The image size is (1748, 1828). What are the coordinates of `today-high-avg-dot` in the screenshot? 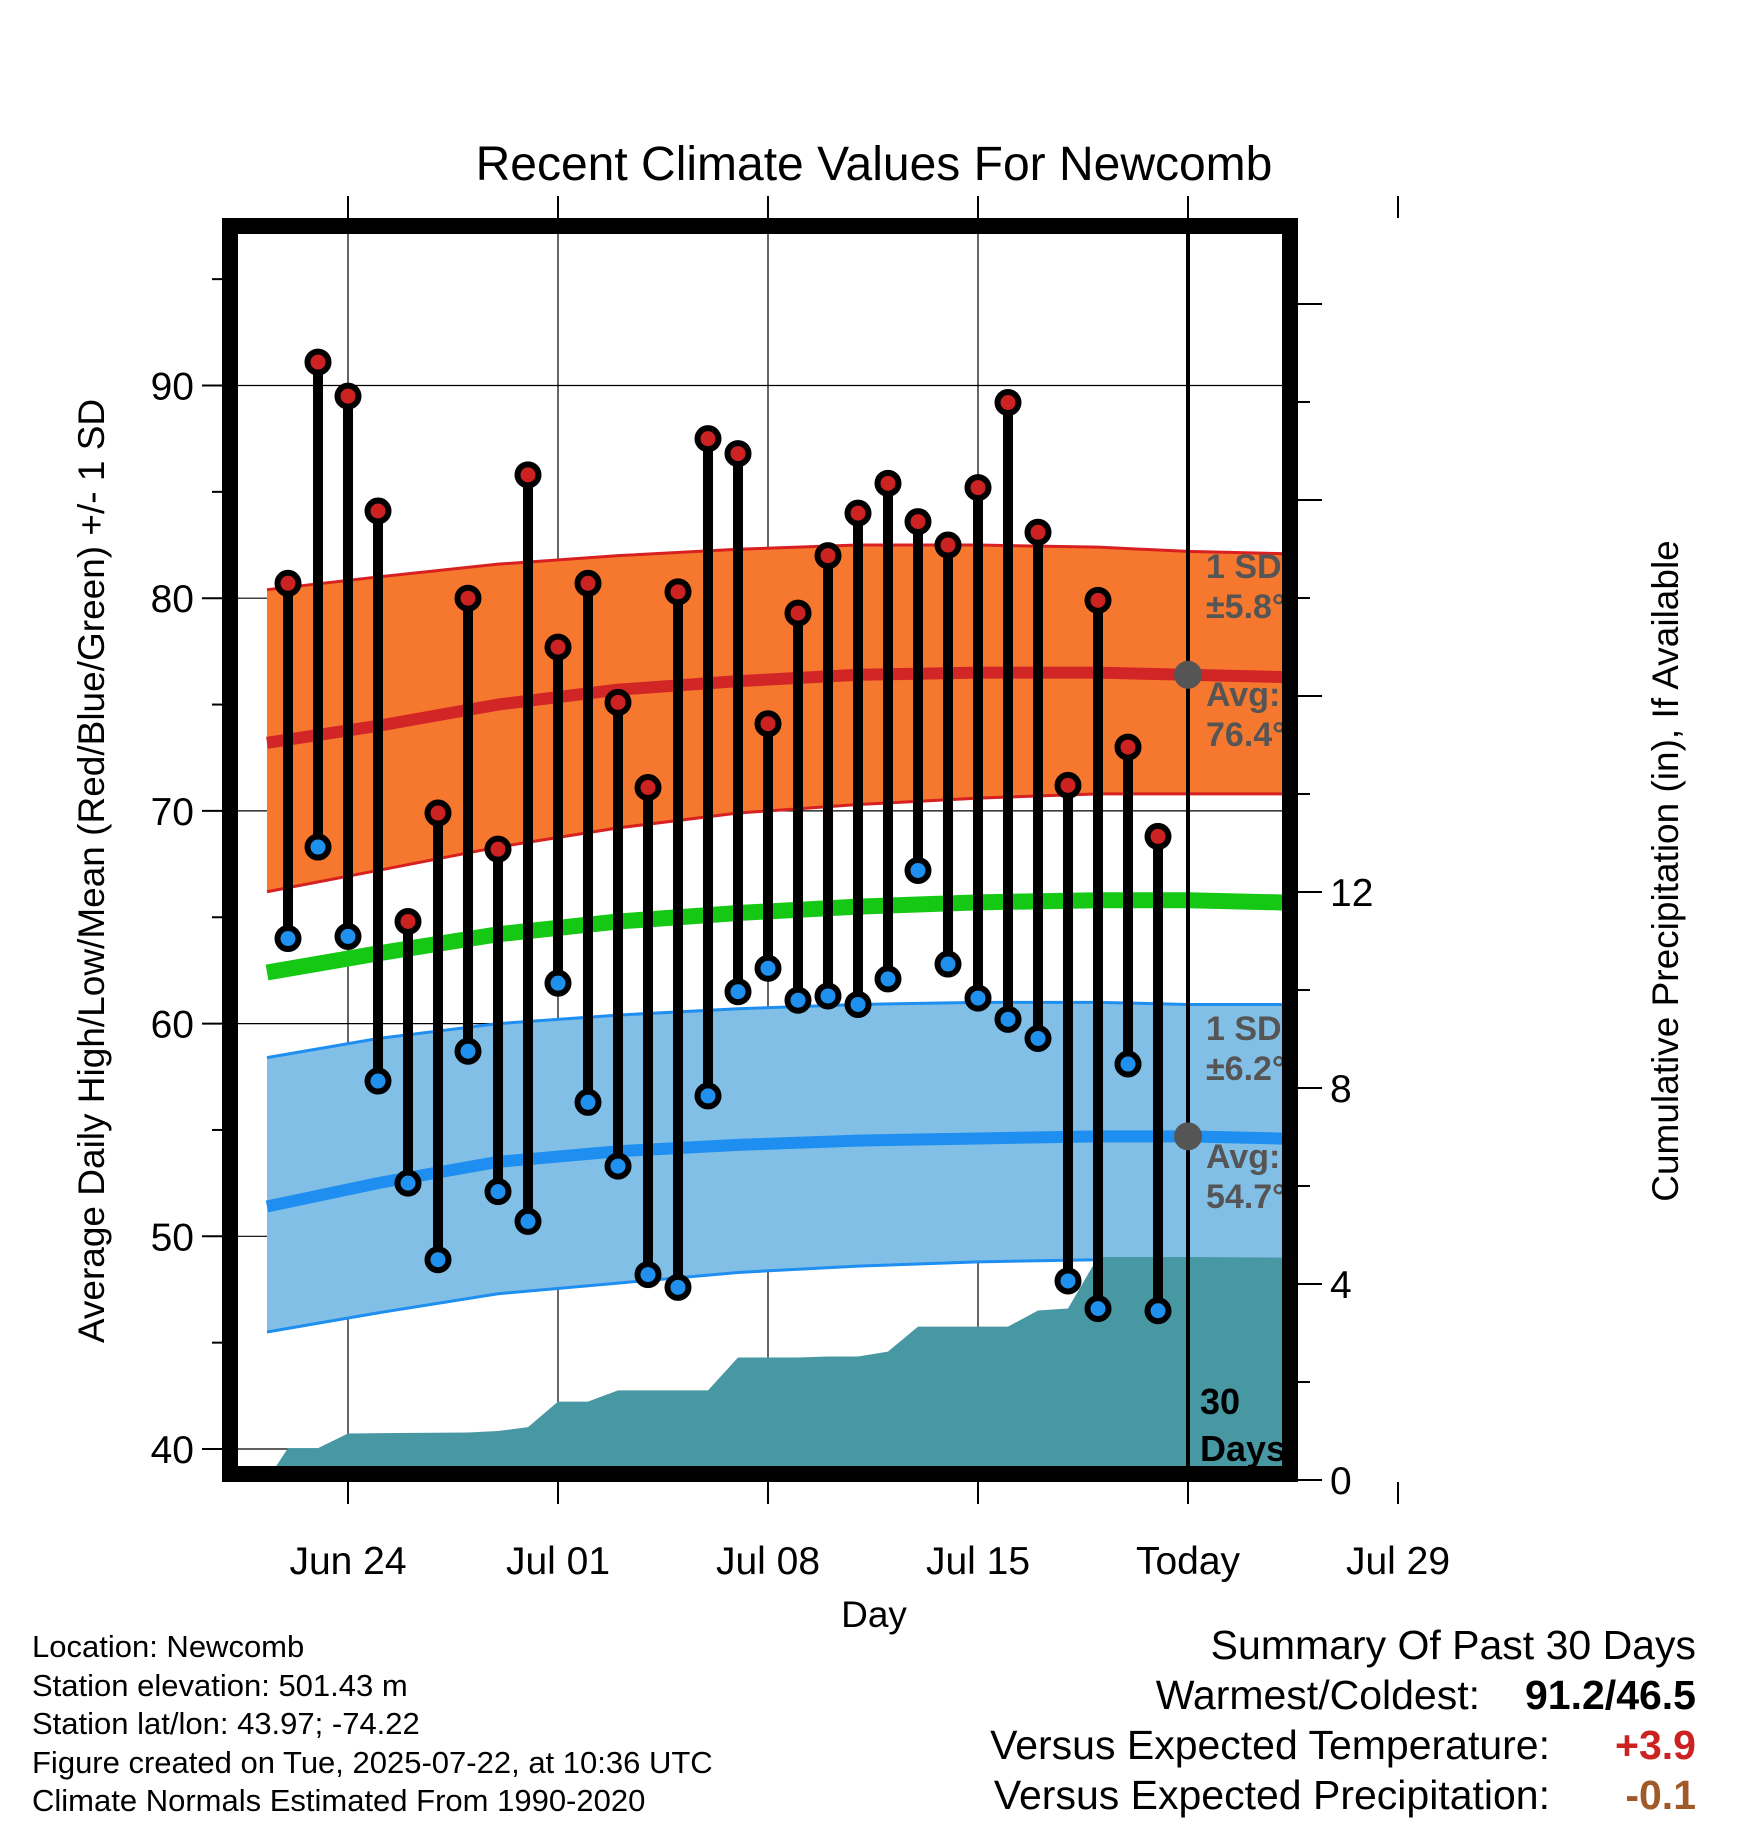 It's located at (1188, 674).